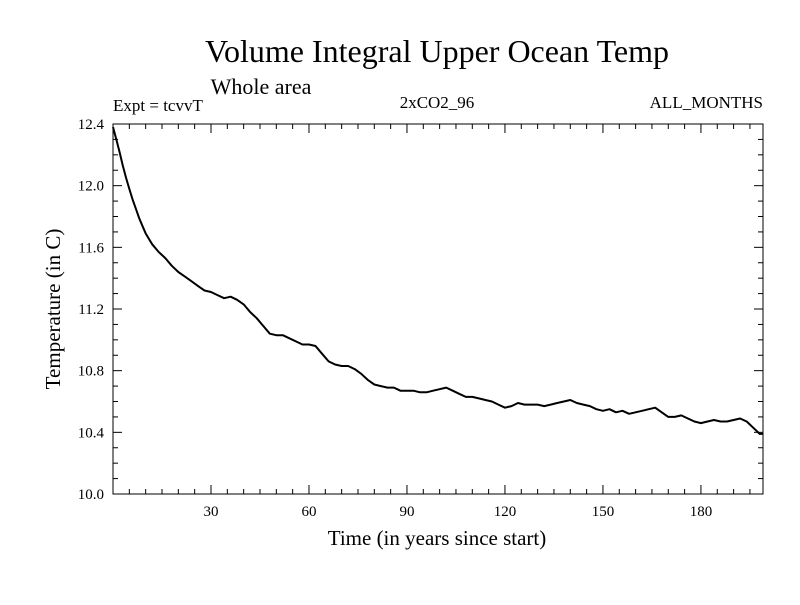 This screenshot has width=800, height=605. What do you see at coordinates (91, 433) in the screenshot?
I see `y-tick-label: 10.4` at bounding box center [91, 433].